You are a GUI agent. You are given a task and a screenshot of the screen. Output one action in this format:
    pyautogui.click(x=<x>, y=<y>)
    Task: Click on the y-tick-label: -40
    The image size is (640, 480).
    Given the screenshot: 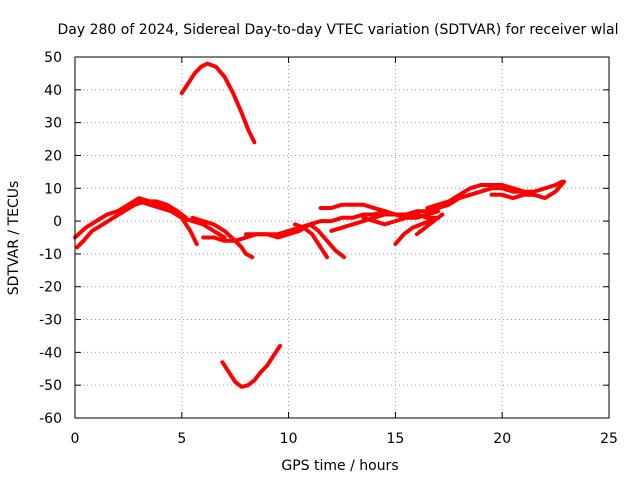 What is the action you would take?
    pyautogui.click(x=50, y=353)
    